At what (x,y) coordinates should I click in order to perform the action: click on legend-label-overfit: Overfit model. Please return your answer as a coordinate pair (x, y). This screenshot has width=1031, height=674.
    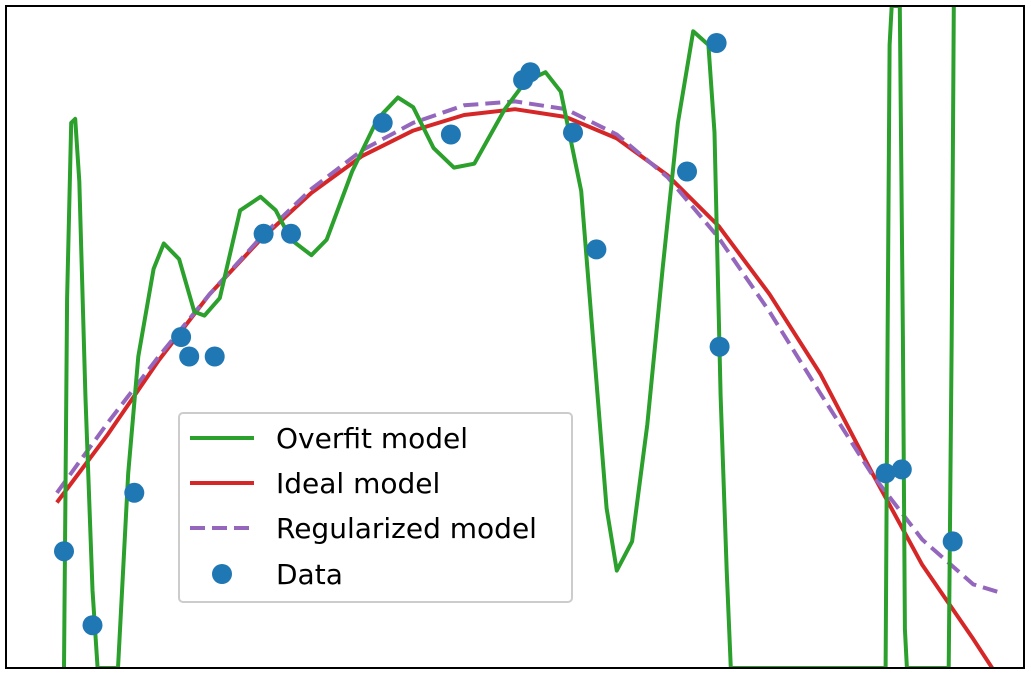
    Looking at the image, I should click on (372, 438).